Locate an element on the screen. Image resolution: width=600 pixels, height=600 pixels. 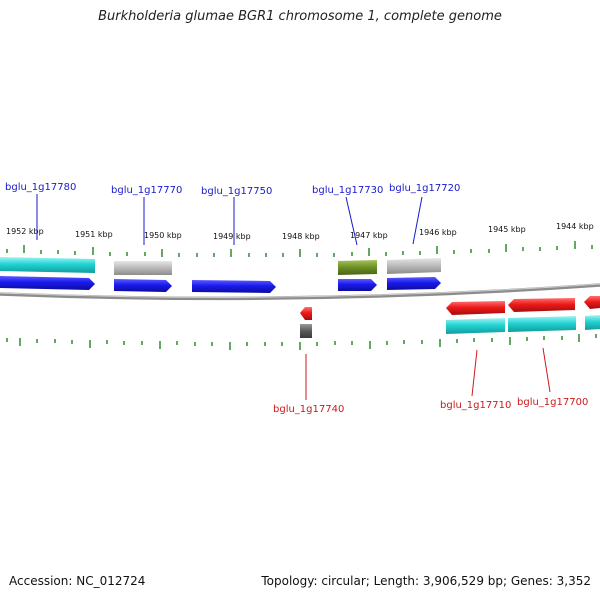
gene-label: bglu_1g17710 is located at coordinates (475, 405).